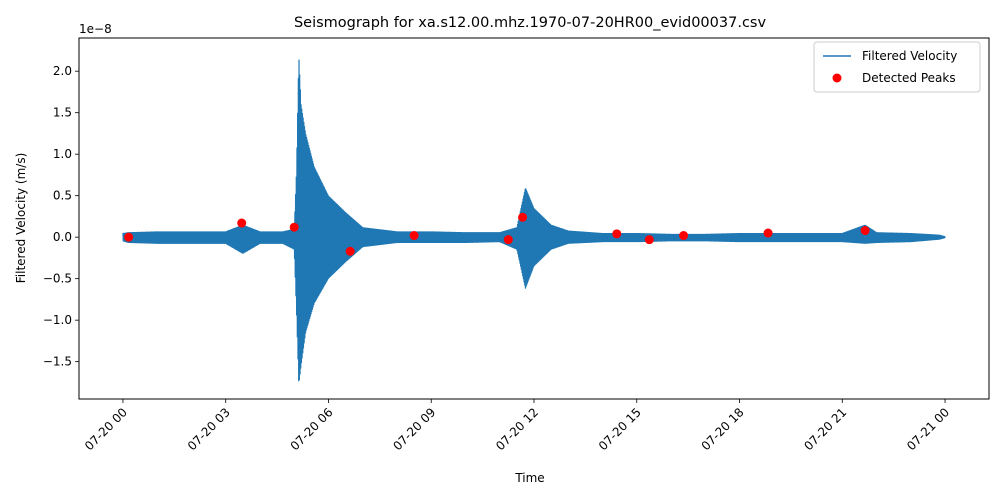  I want to click on x-tick-label: 07-20 15, so click(620, 429).